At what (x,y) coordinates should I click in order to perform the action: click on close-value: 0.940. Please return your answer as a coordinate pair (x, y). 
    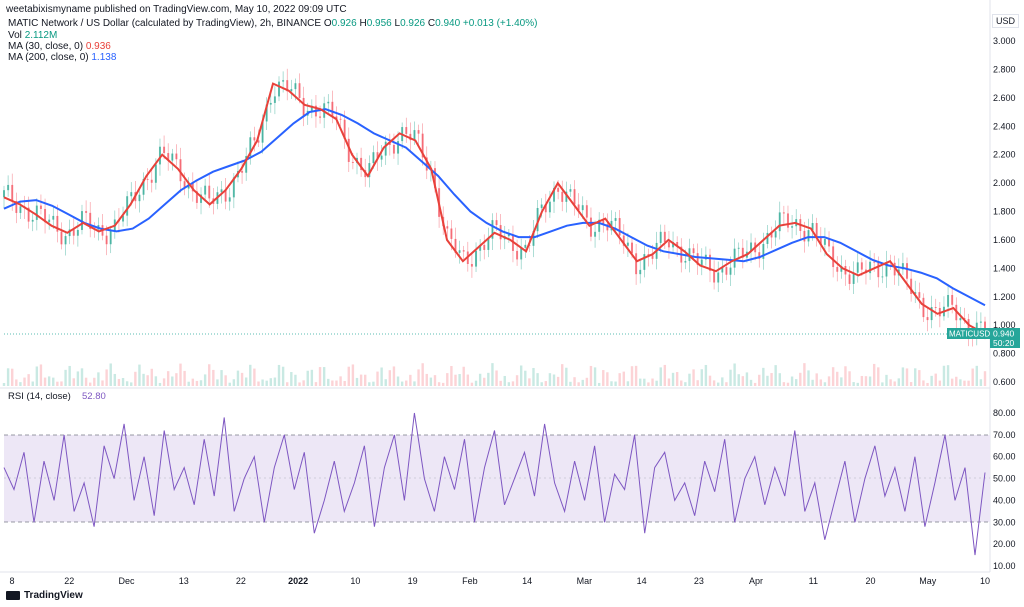
    Looking at the image, I should click on (448, 23).